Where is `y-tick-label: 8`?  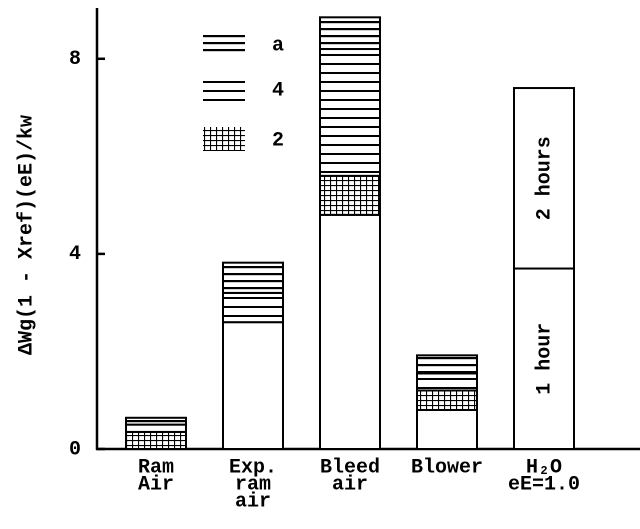
y-tick-label: 8 is located at coordinates (75, 59).